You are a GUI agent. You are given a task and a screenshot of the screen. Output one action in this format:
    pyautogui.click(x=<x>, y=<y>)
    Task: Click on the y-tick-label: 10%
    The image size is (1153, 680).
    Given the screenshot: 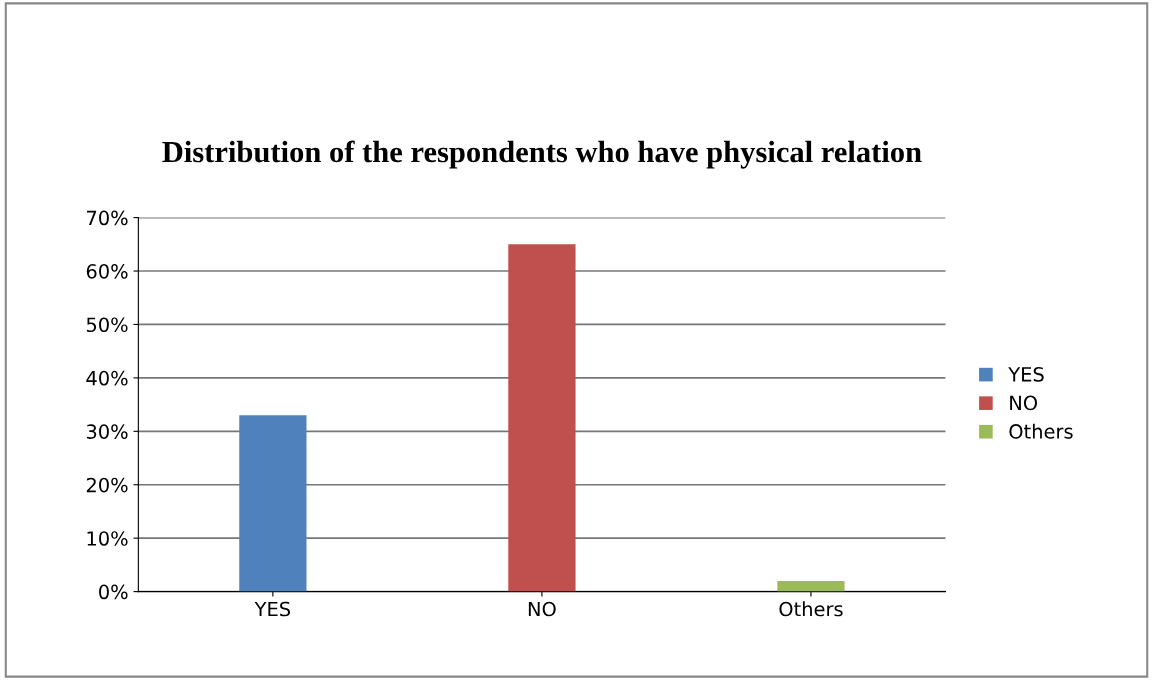 What is the action you would take?
    pyautogui.click(x=107, y=538)
    